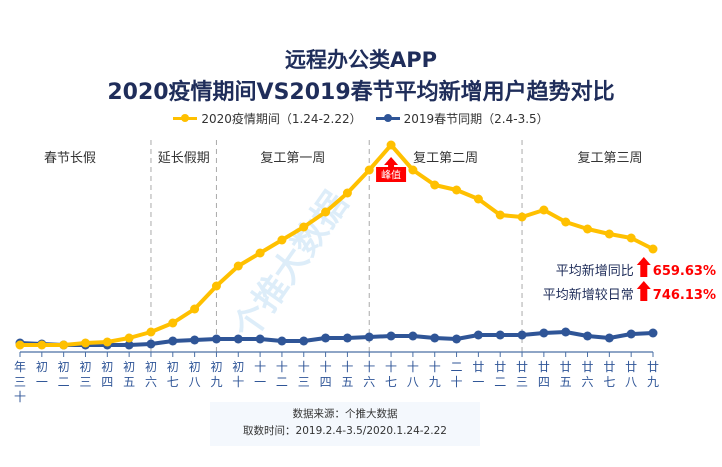 This screenshot has height=467, width=722. I want to click on period-label: 复工第三周, so click(609, 158).